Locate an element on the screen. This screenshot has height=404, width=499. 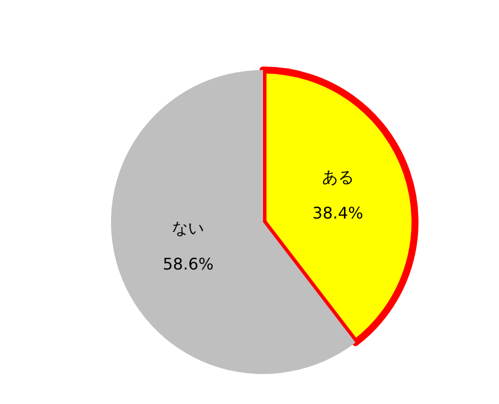
slice-label: ある is located at coordinates (338, 177).